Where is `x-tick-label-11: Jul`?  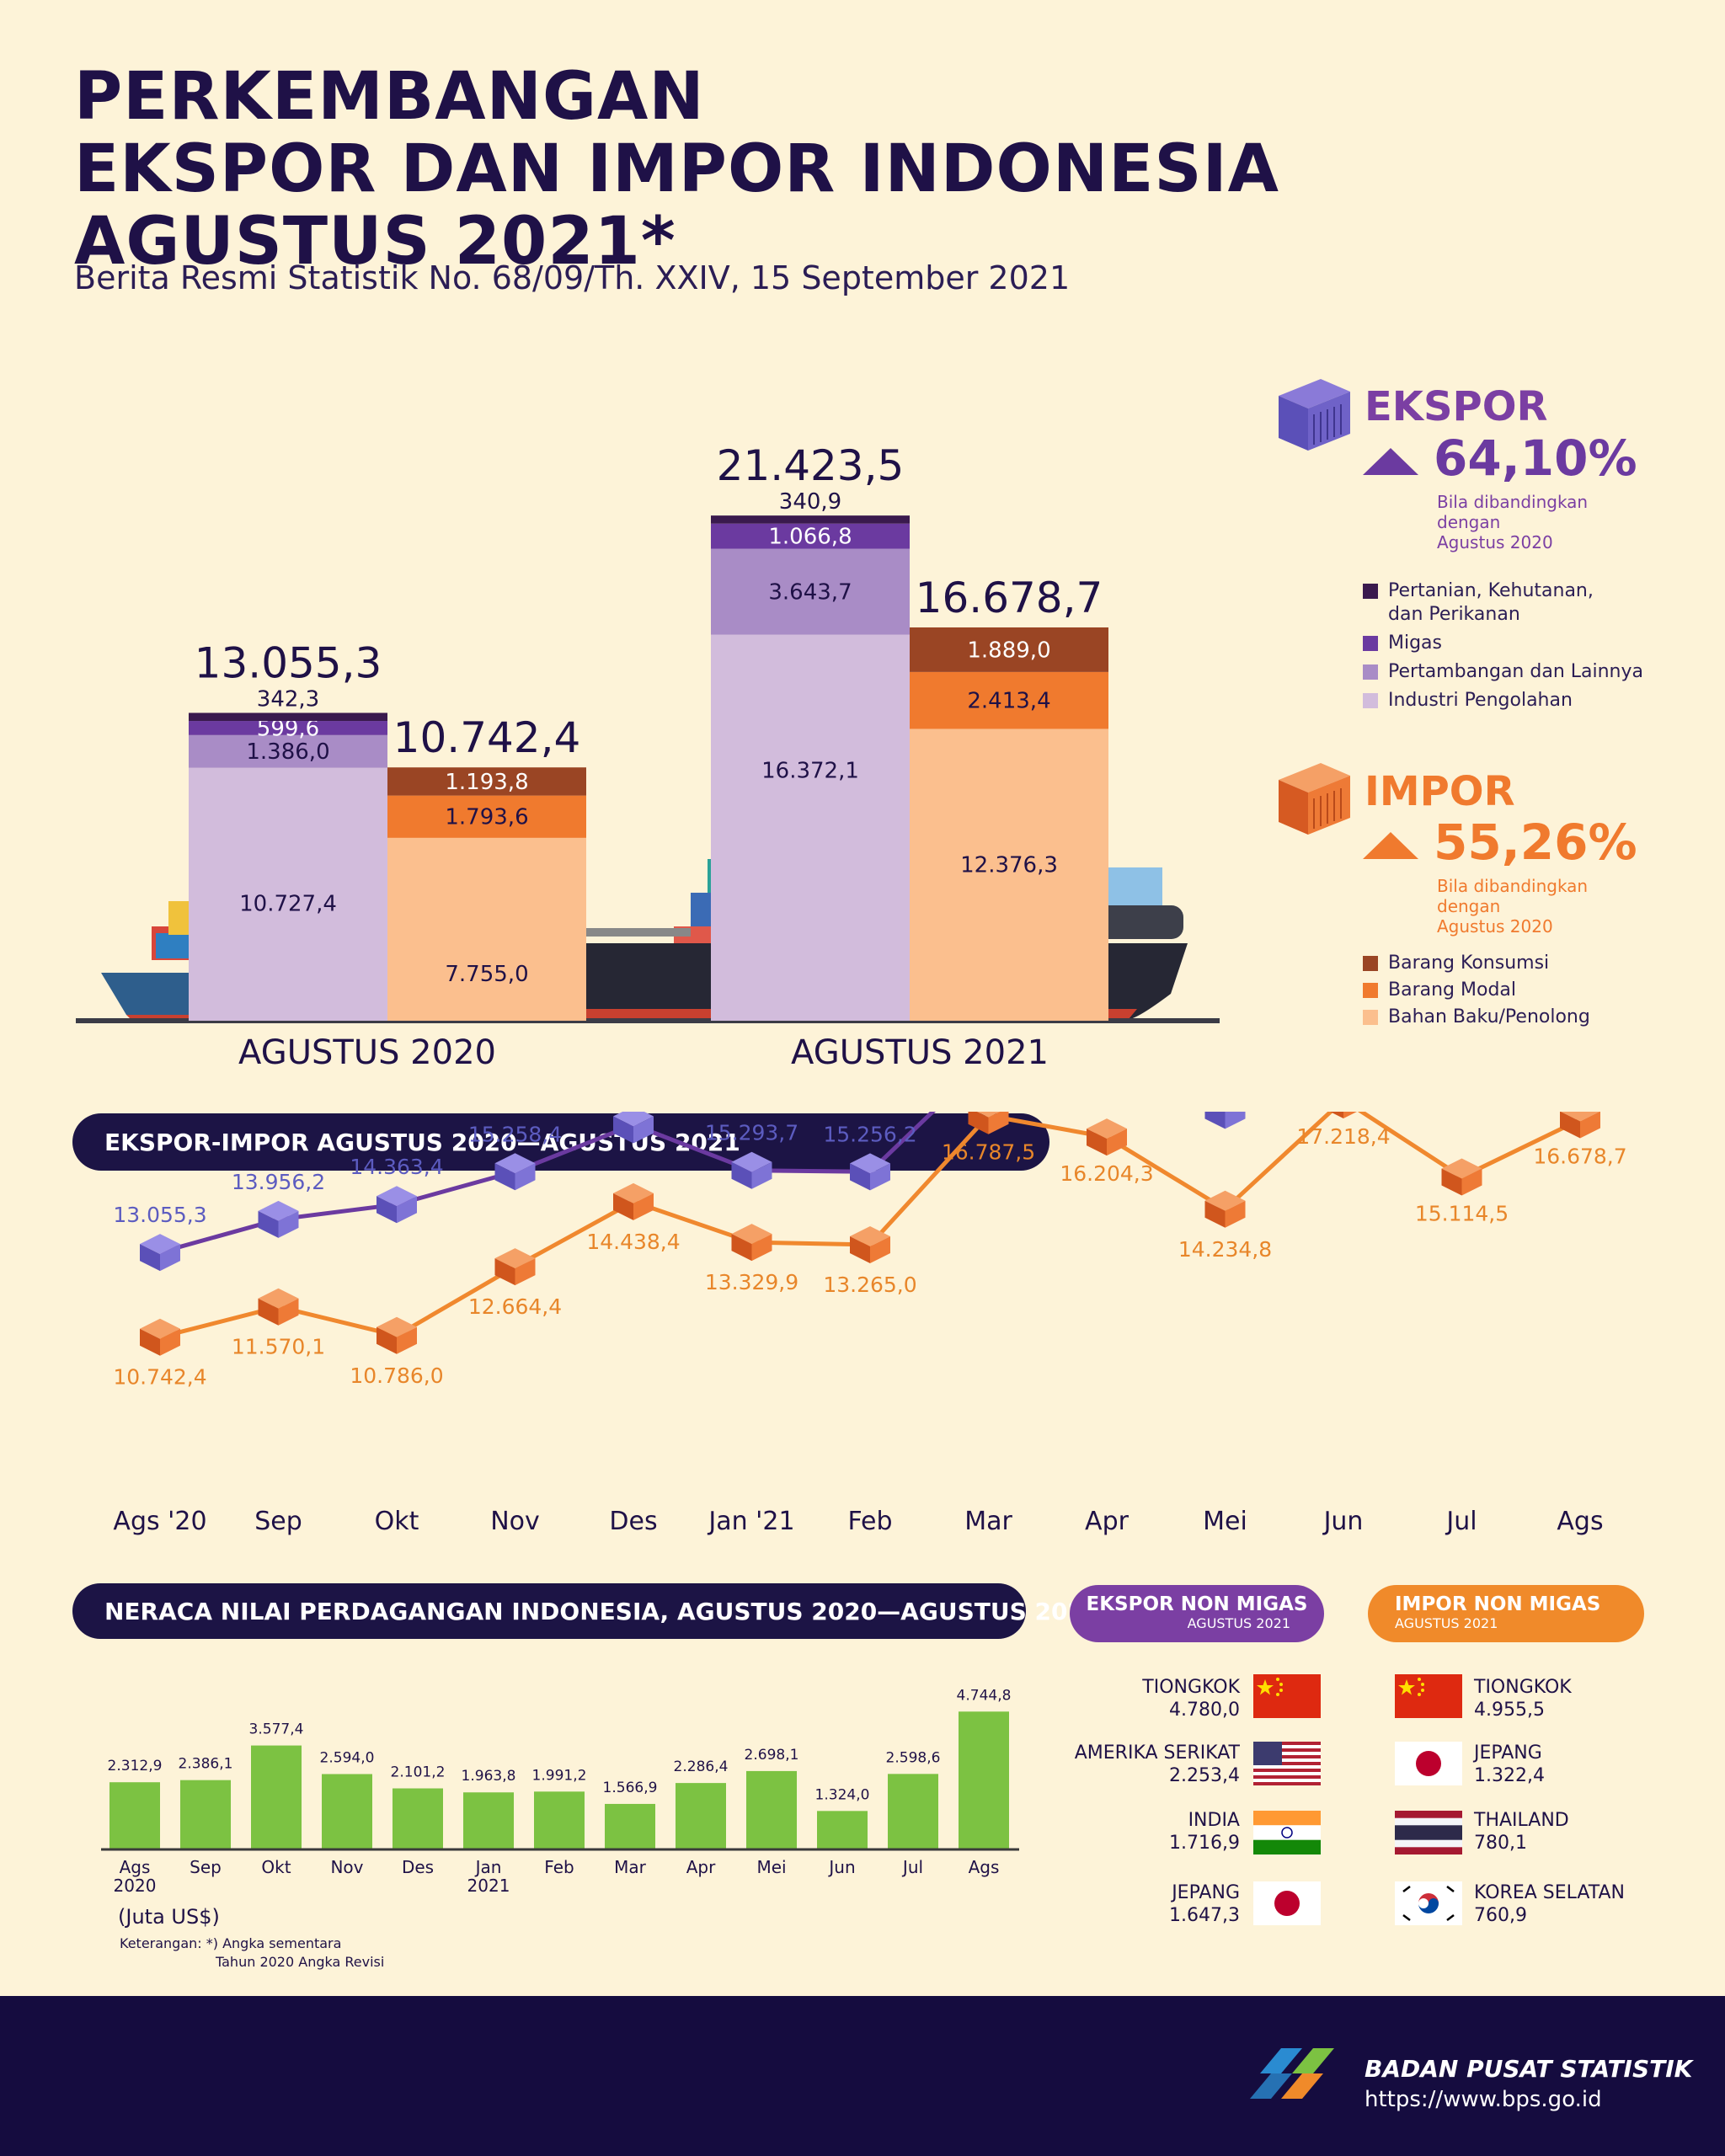
x-tick-label-11: Jul is located at coordinates (1461, 1521).